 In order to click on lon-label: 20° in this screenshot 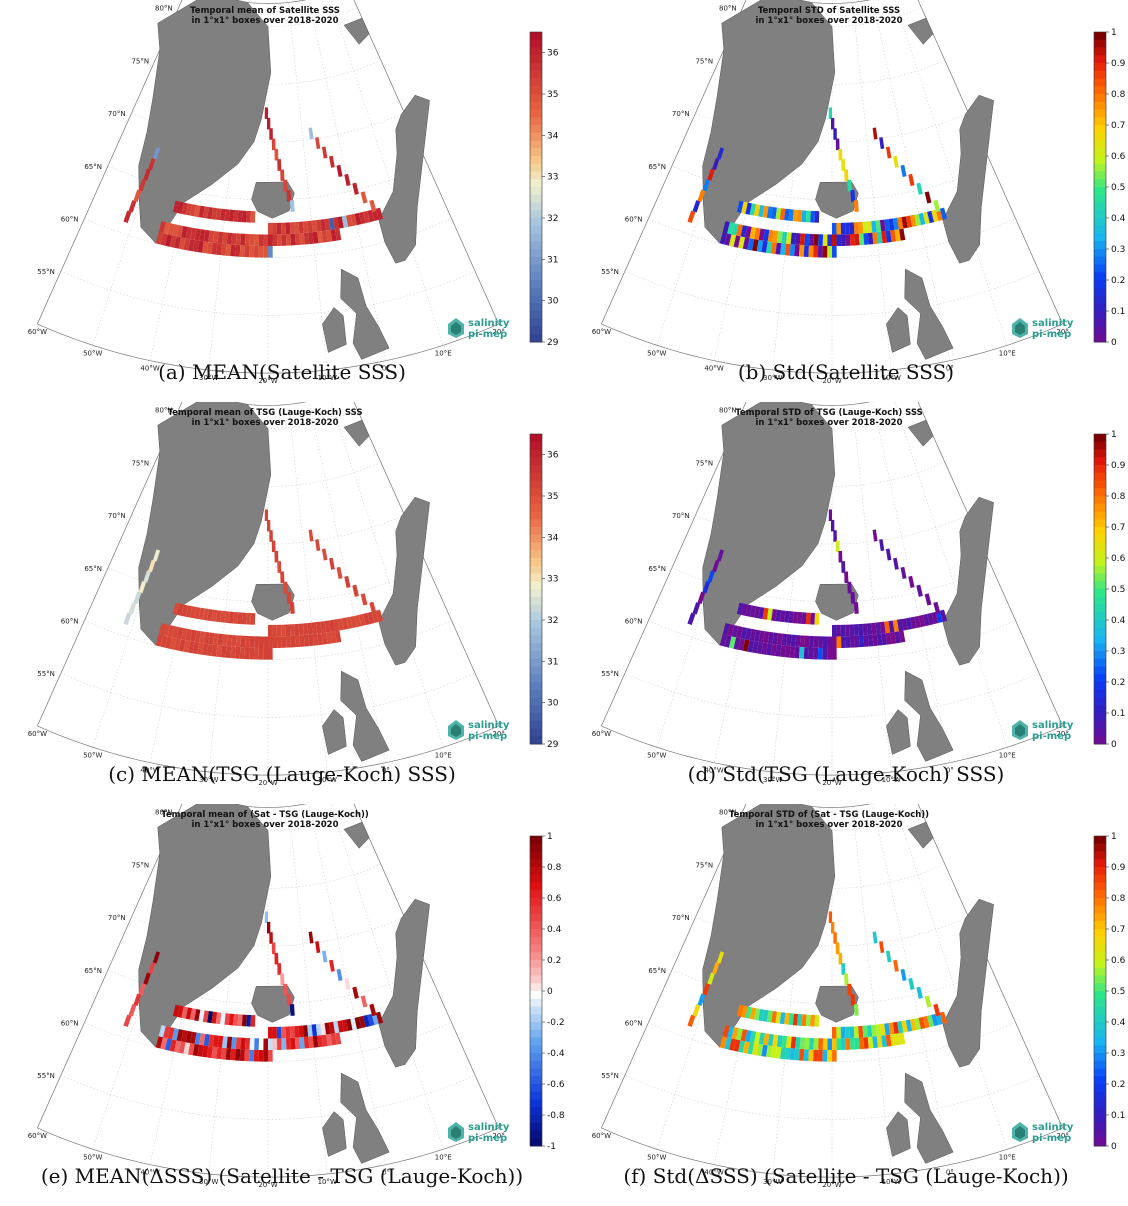, I will do `click(1062, 332)`.